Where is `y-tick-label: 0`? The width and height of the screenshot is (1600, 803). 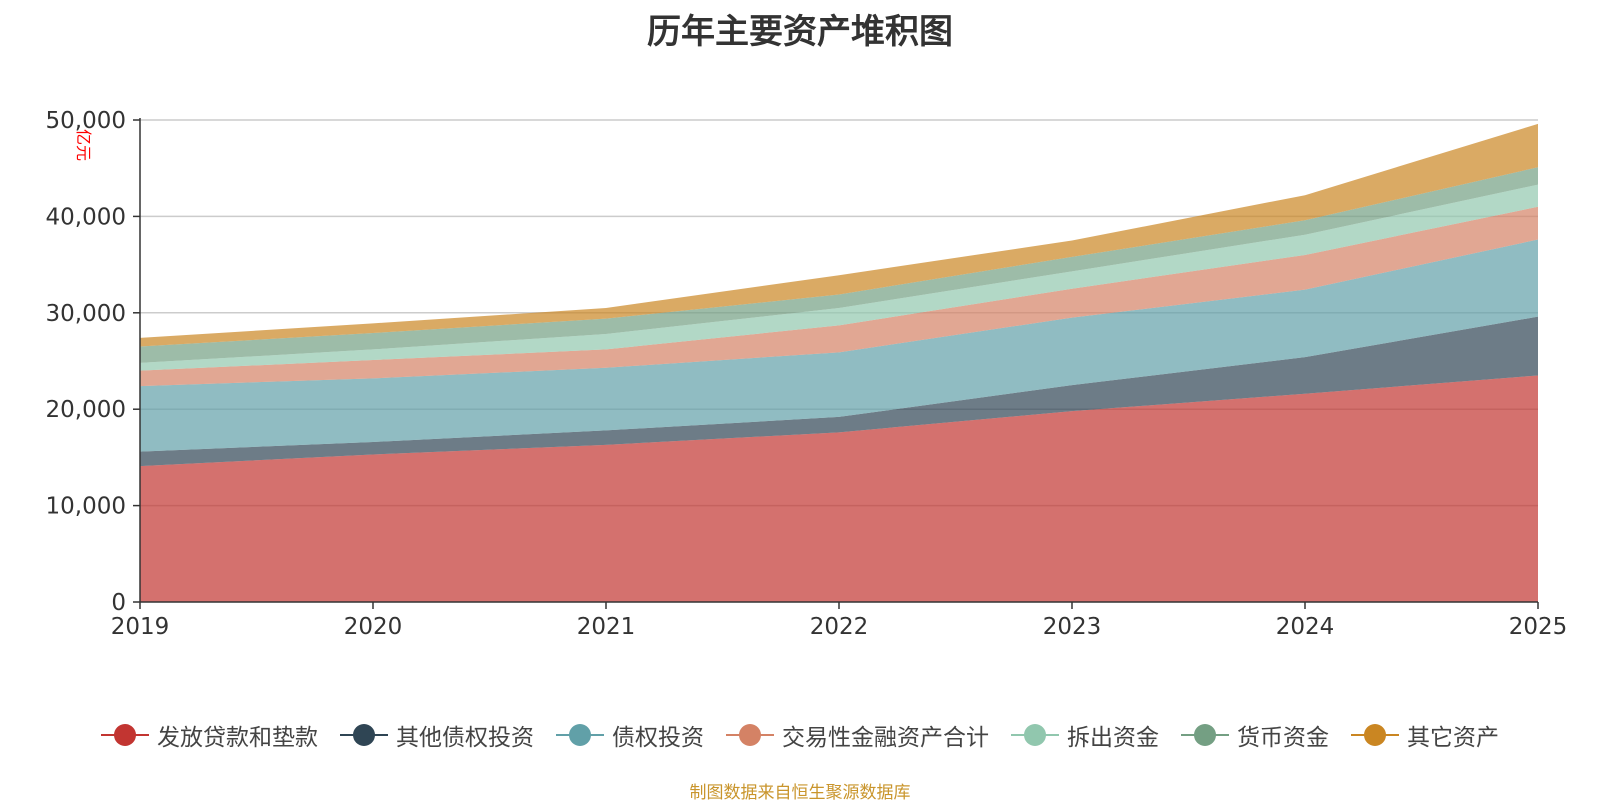 y-tick-label: 0 is located at coordinates (118, 603).